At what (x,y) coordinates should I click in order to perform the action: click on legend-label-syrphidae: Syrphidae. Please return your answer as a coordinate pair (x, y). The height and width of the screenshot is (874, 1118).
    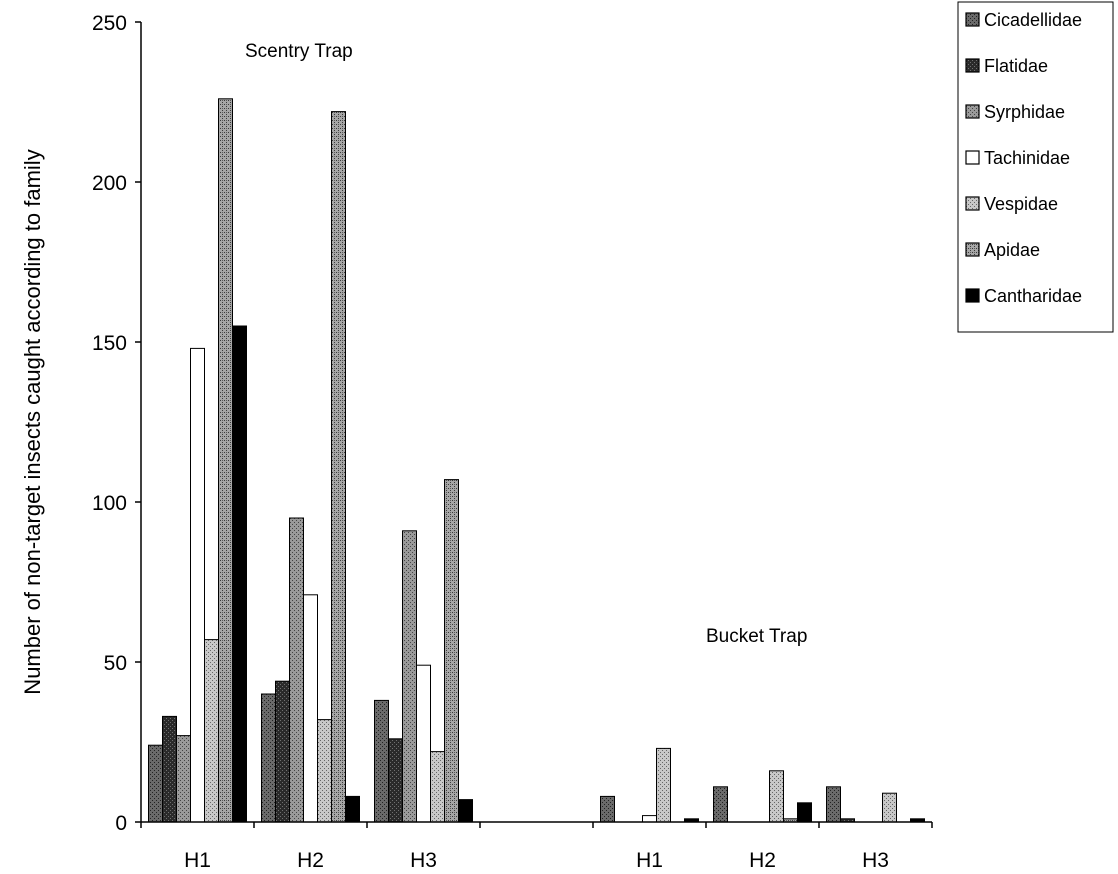
    Looking at the image, I should click on (1024, 112).